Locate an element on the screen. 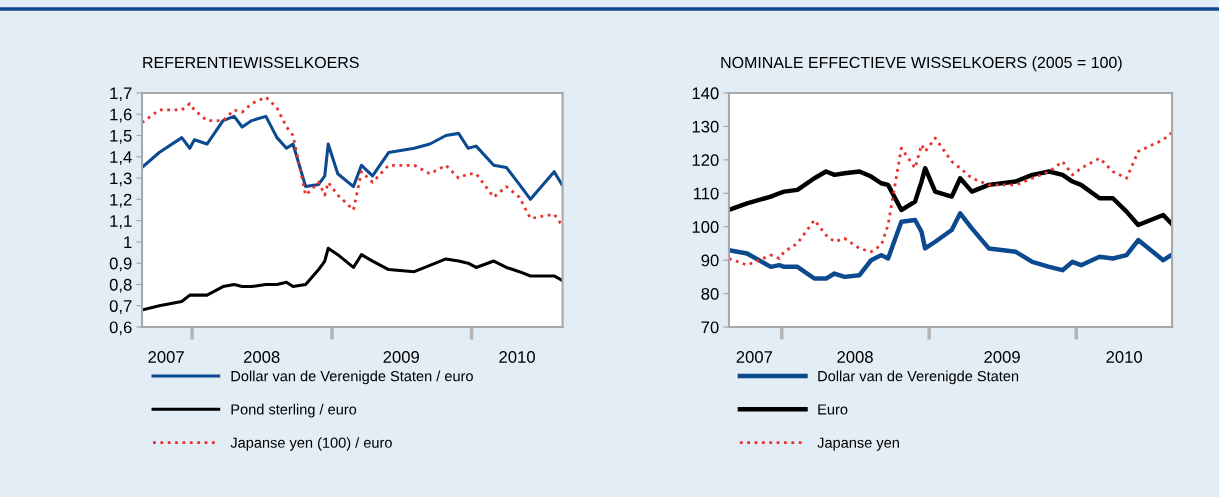 The width and height of the screenshot is (1219, 497). y-tick-label: 0,9 is located at coordinates (120, 264).